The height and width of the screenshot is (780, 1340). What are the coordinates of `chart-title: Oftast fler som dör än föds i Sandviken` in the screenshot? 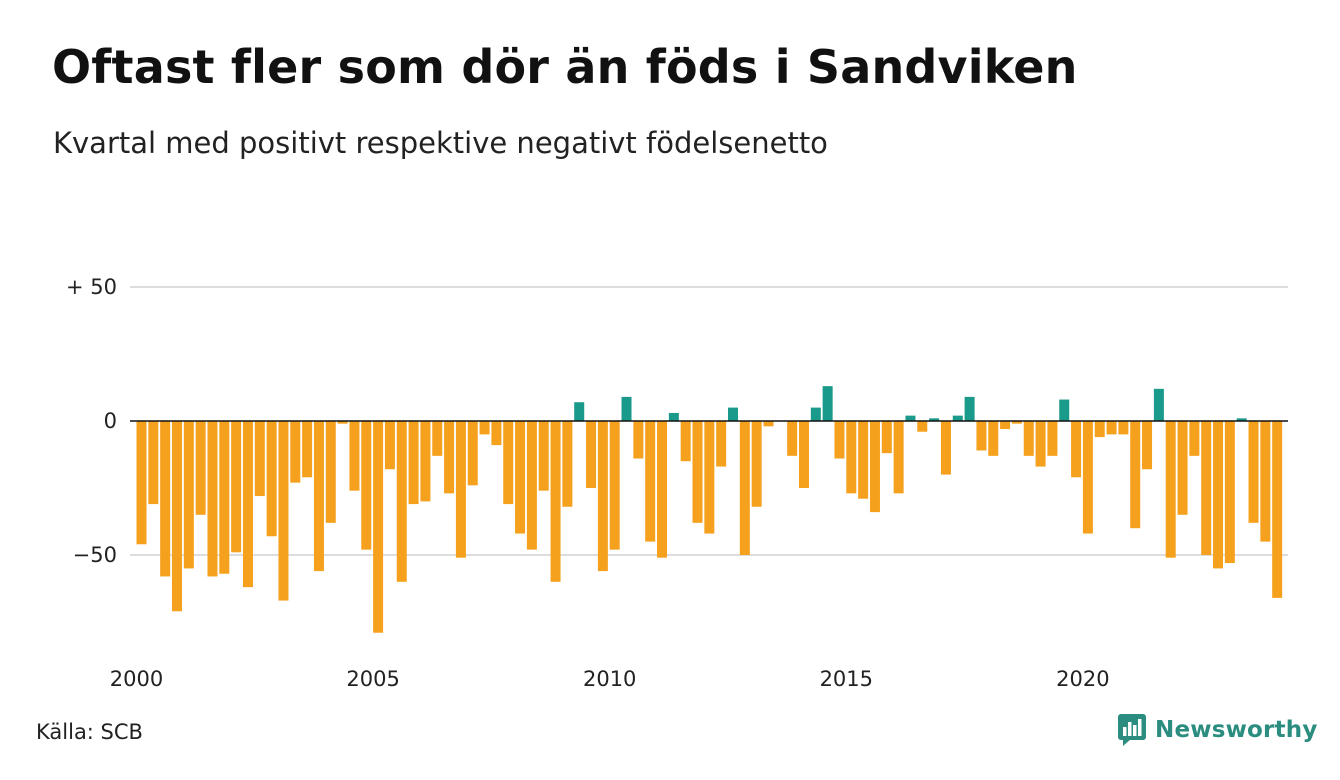 It's located at (565, 67).